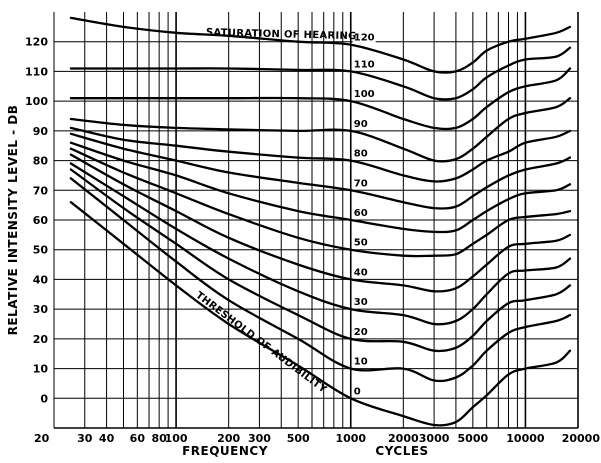 This screenshot has height=463, width=601. Describe the element at coordinates (41, 339) in the screenshot. I see `y-tick-label: 20` at that location.